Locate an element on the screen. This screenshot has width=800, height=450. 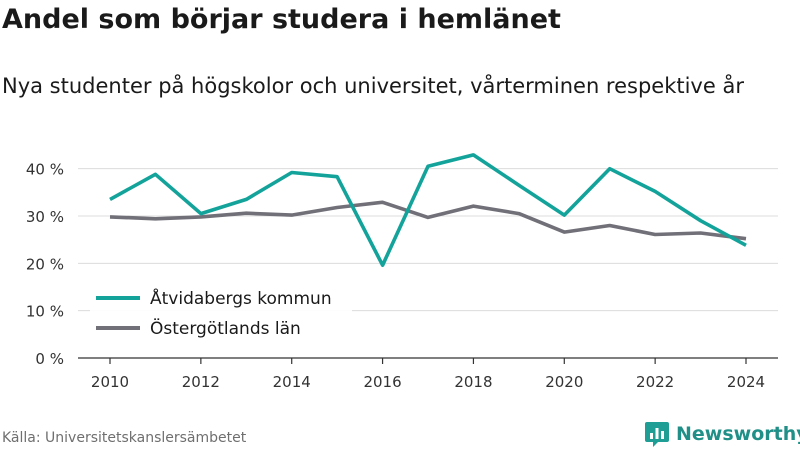
legend-background is located at coordinates (221, 313).